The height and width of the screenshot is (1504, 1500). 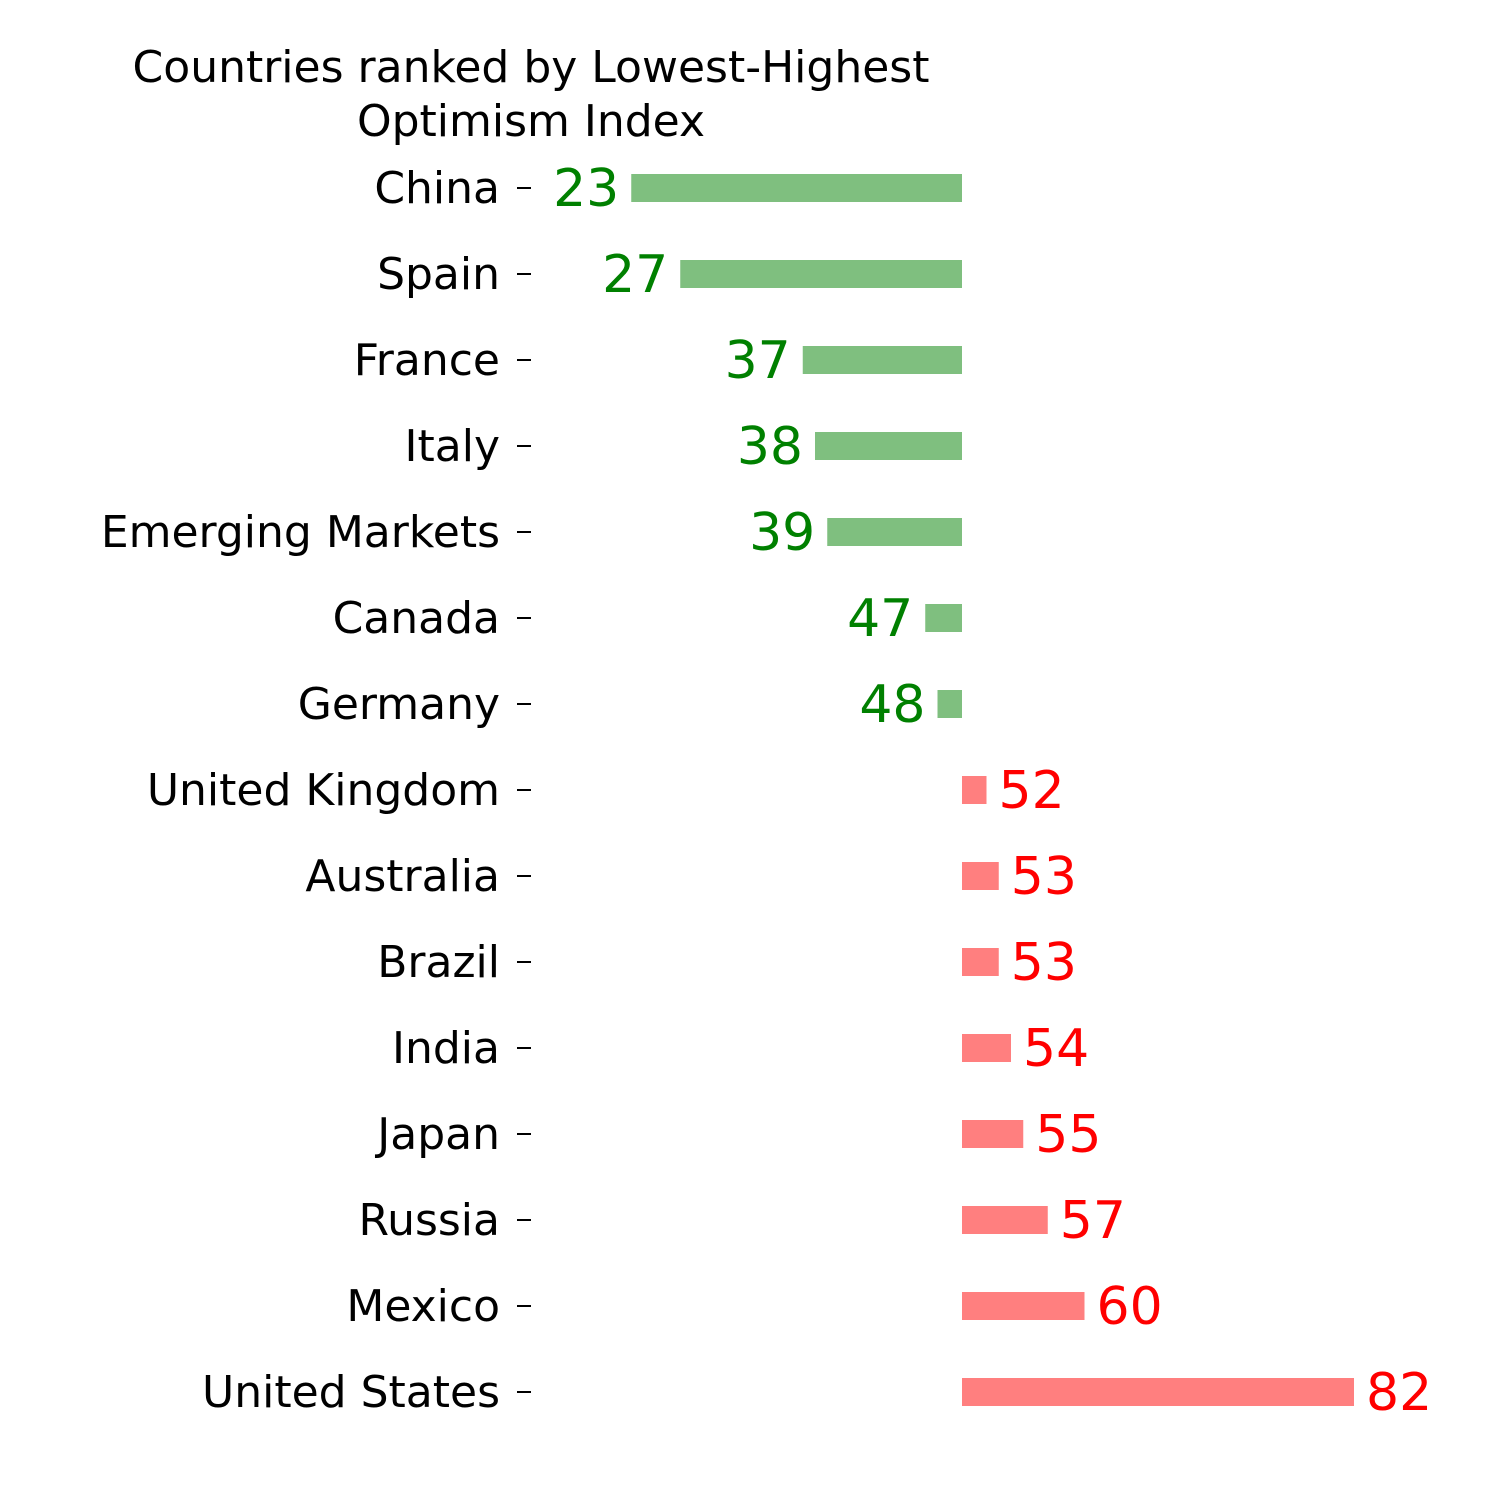 I want to click on bar-brazil, so click(x=980, y=962).